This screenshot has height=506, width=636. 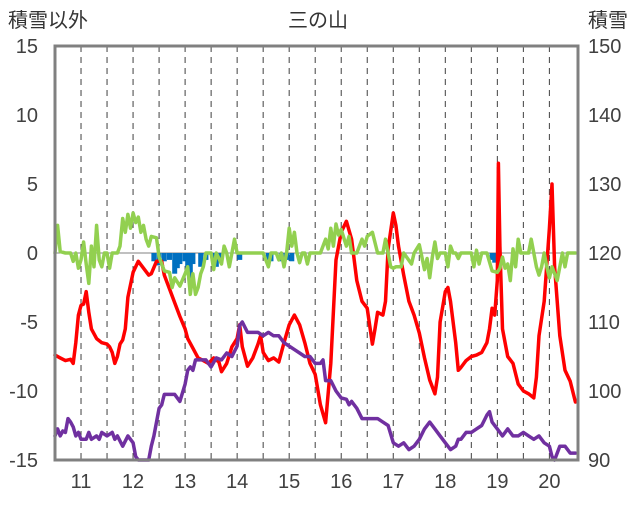 What do you see at coordinates (185, 482) in the screenshot?
I see `x-tick-label: 13` at bounding box center [185, 482].